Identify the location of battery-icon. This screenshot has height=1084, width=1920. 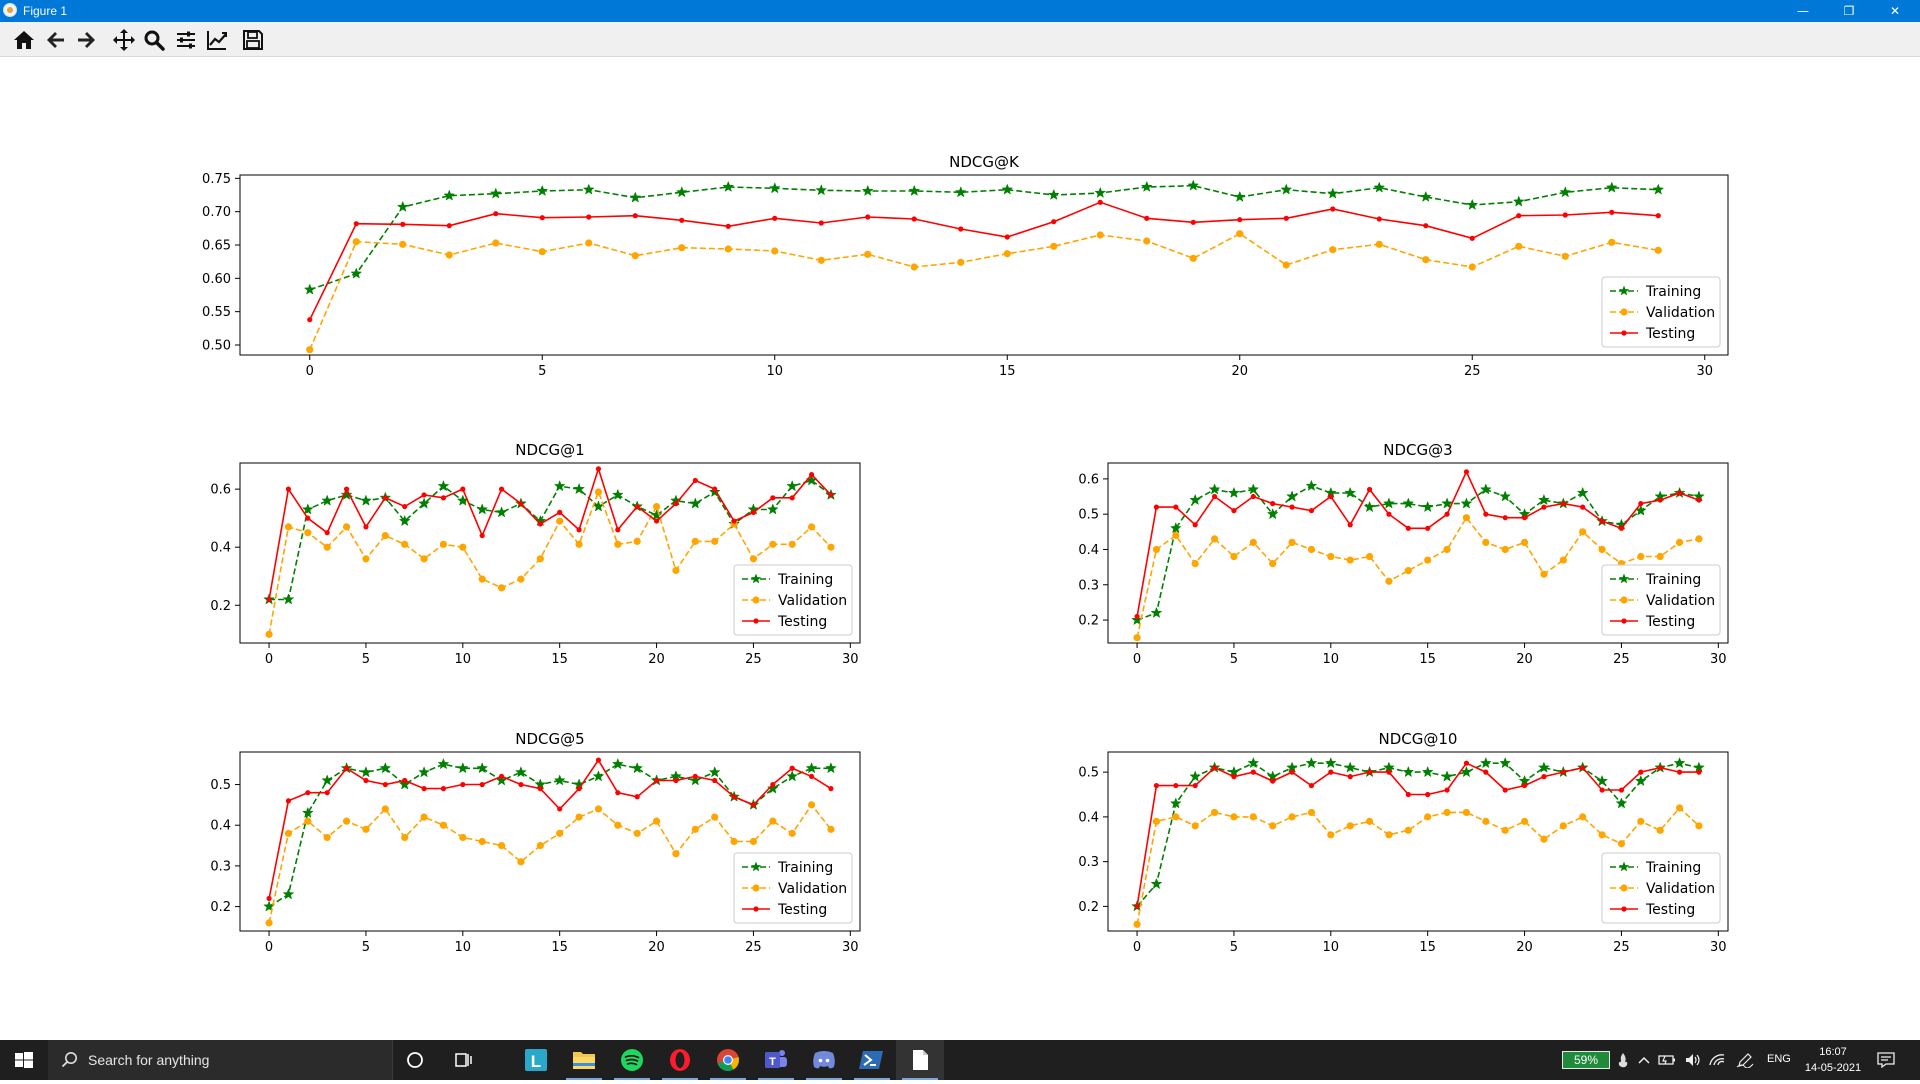
(1667, 1060).